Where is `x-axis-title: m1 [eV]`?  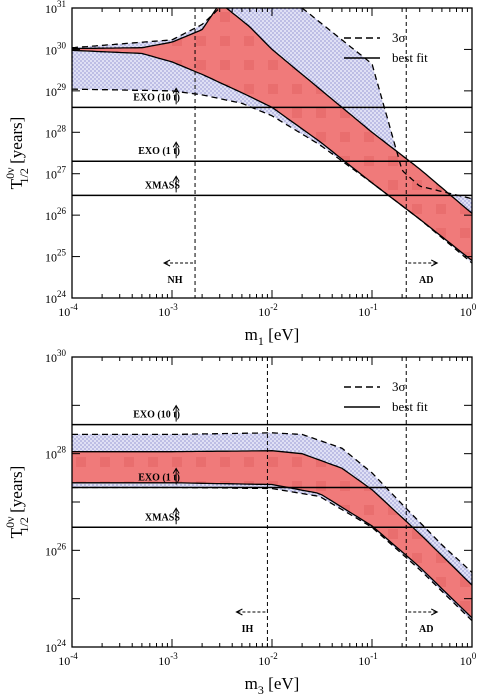
x-axis-title: m1 [eV] is located at coordinates (272, 336).